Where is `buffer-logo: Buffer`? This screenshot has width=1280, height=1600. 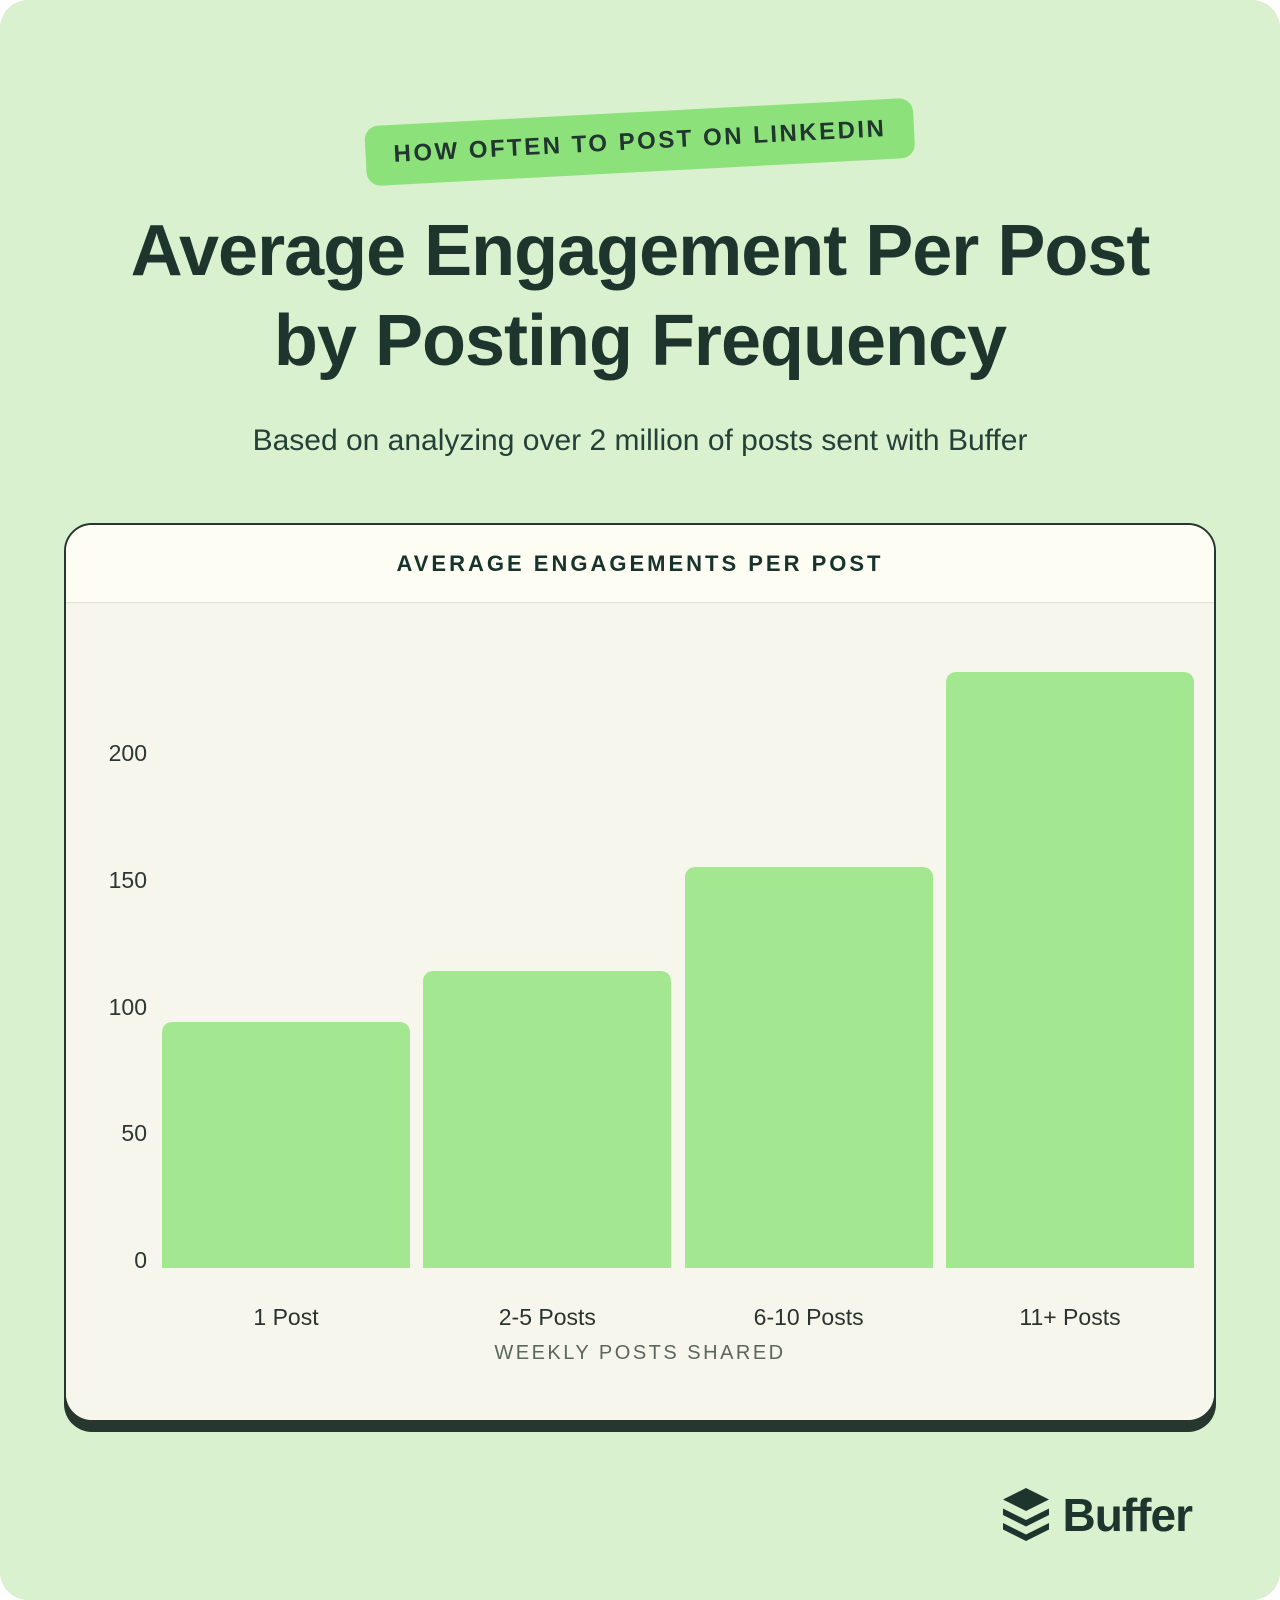 buffer-logo: Buffer is located at coordinates (1097, 1515).